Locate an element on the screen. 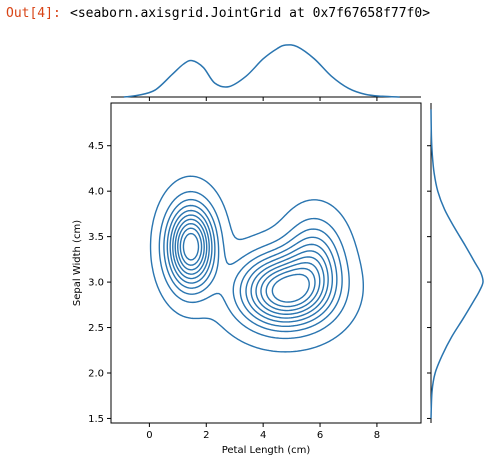  y-tick-label: 2.5 is located at coordinates (96, 328).